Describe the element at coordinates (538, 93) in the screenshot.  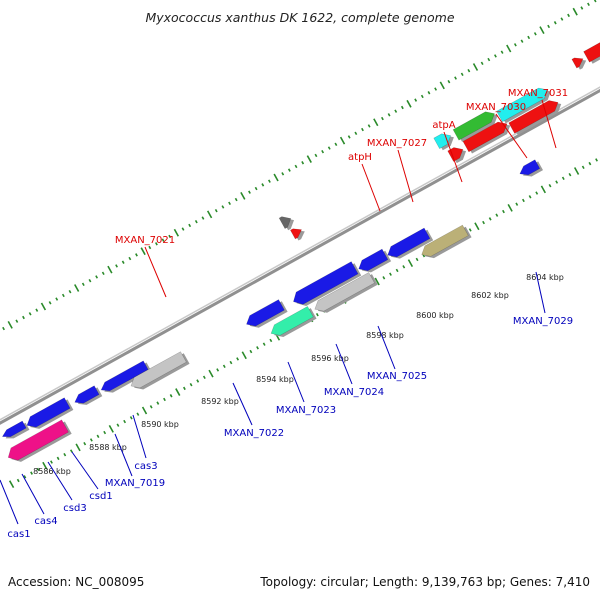
I see `gene-label-text: MXAN_7031` at that location.